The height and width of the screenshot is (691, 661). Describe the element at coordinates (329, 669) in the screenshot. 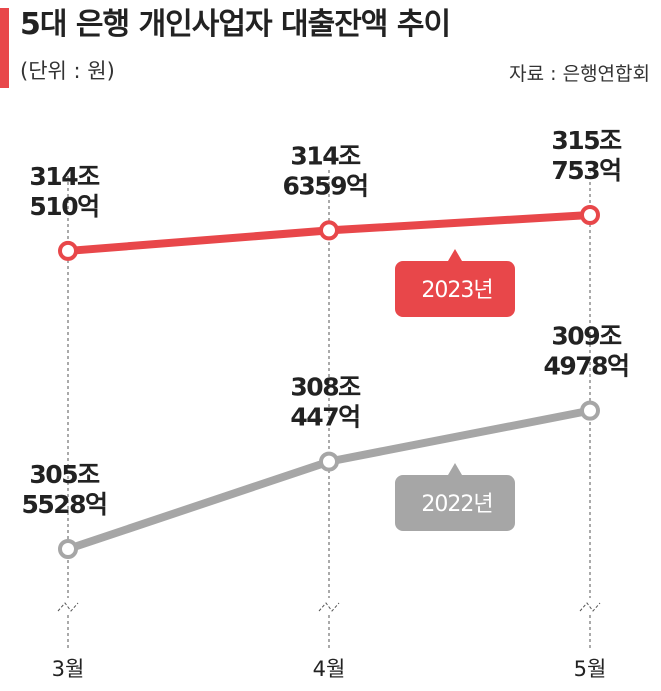

I see `x-tick-label: 4월` at that location.